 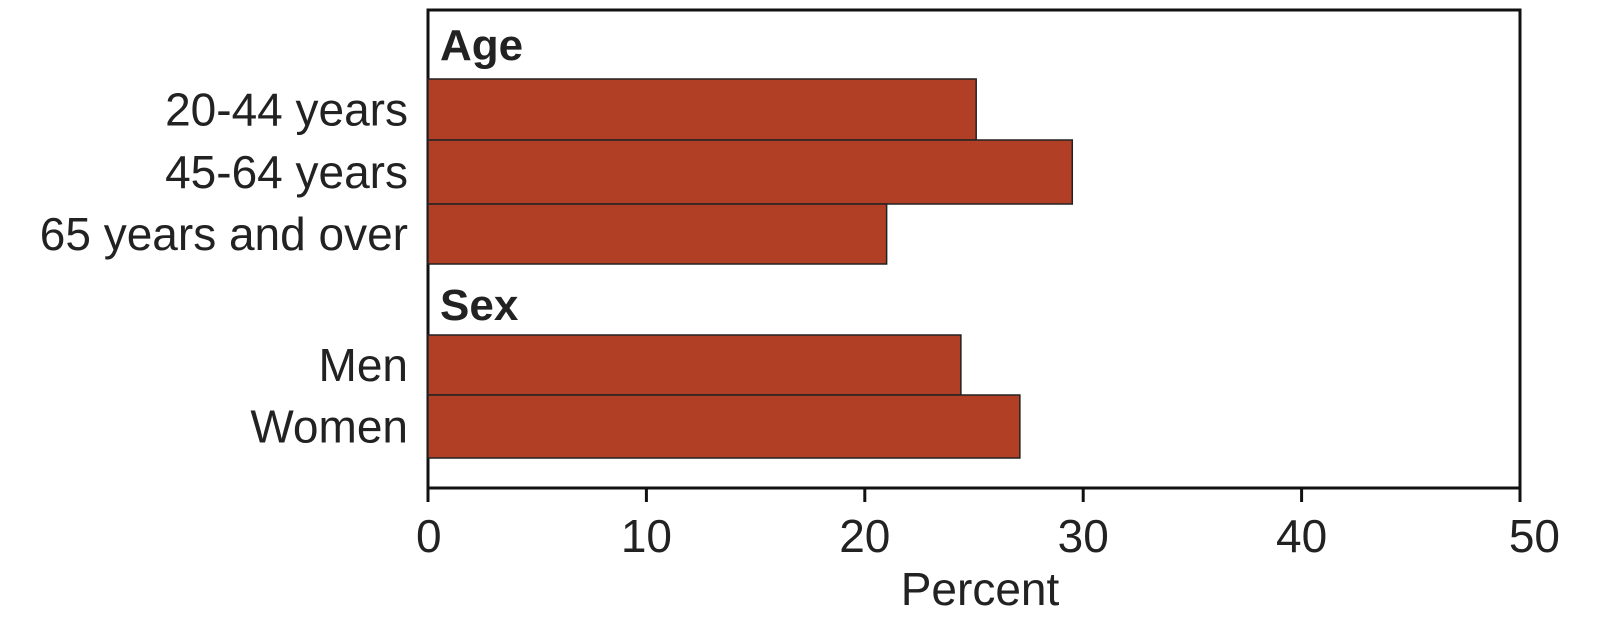 I want to click on x-tick-label-40: 40, so click(x=1301, y=536).